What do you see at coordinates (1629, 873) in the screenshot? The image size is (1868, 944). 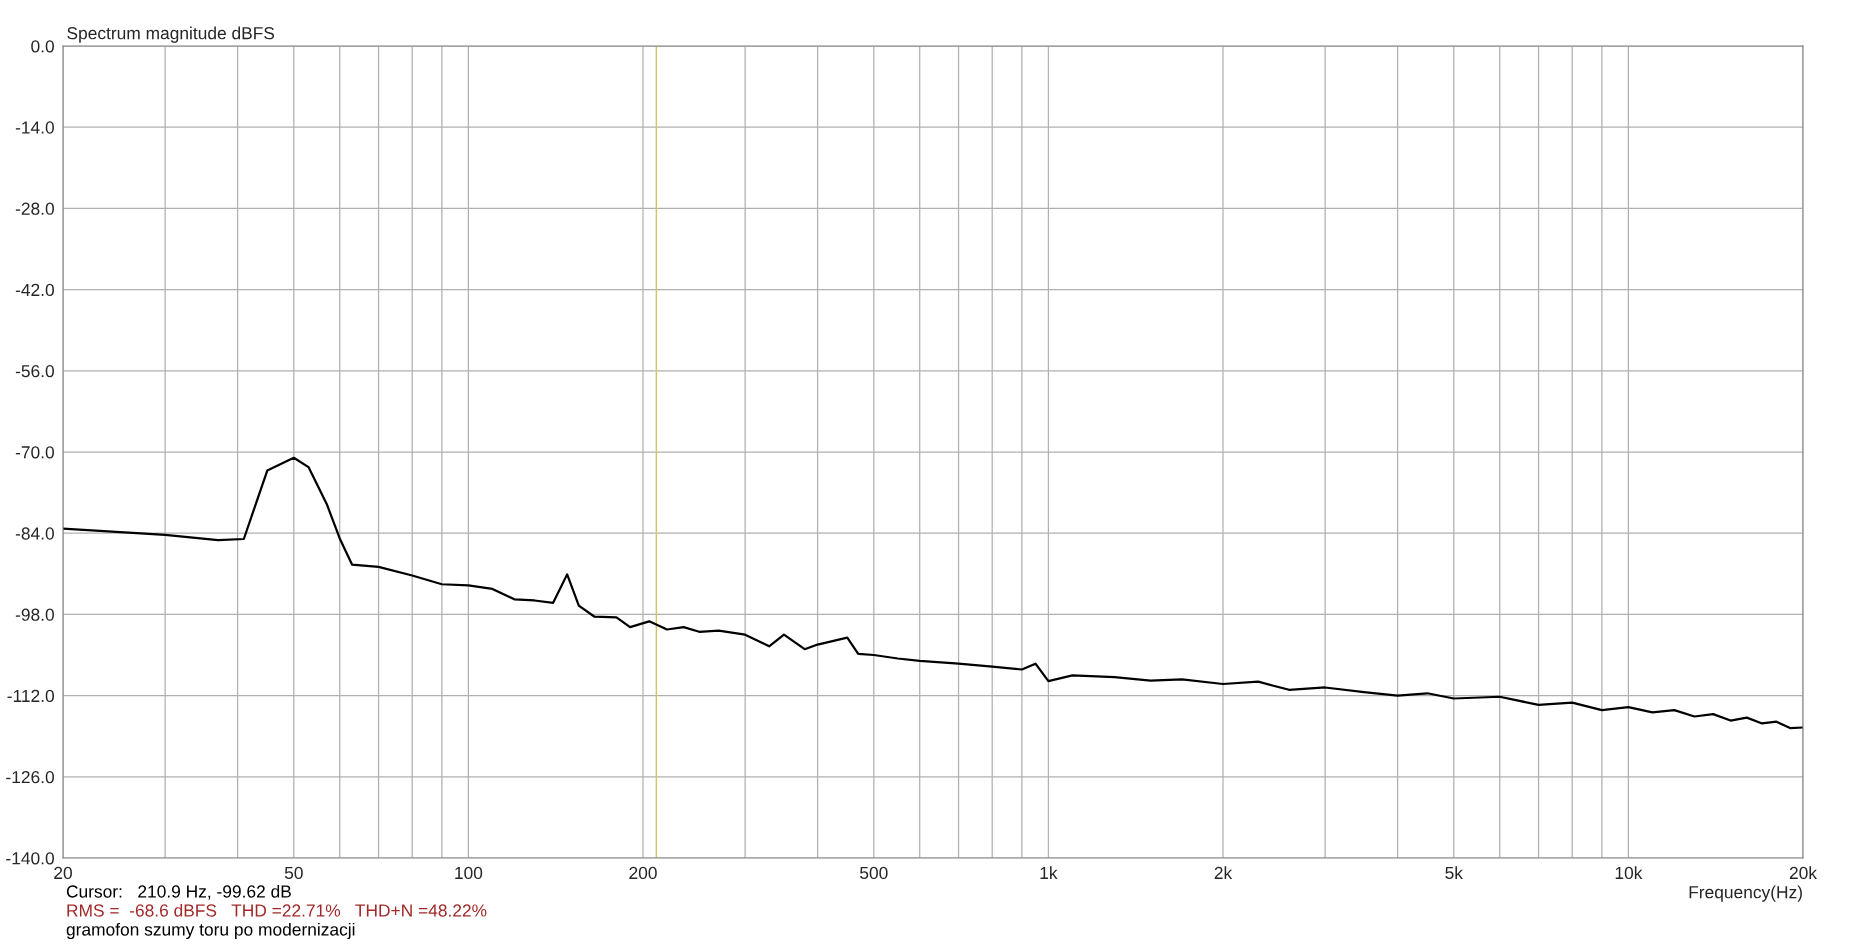 I see `x-tick-label: 10k` at bounding box center [1629, 873].